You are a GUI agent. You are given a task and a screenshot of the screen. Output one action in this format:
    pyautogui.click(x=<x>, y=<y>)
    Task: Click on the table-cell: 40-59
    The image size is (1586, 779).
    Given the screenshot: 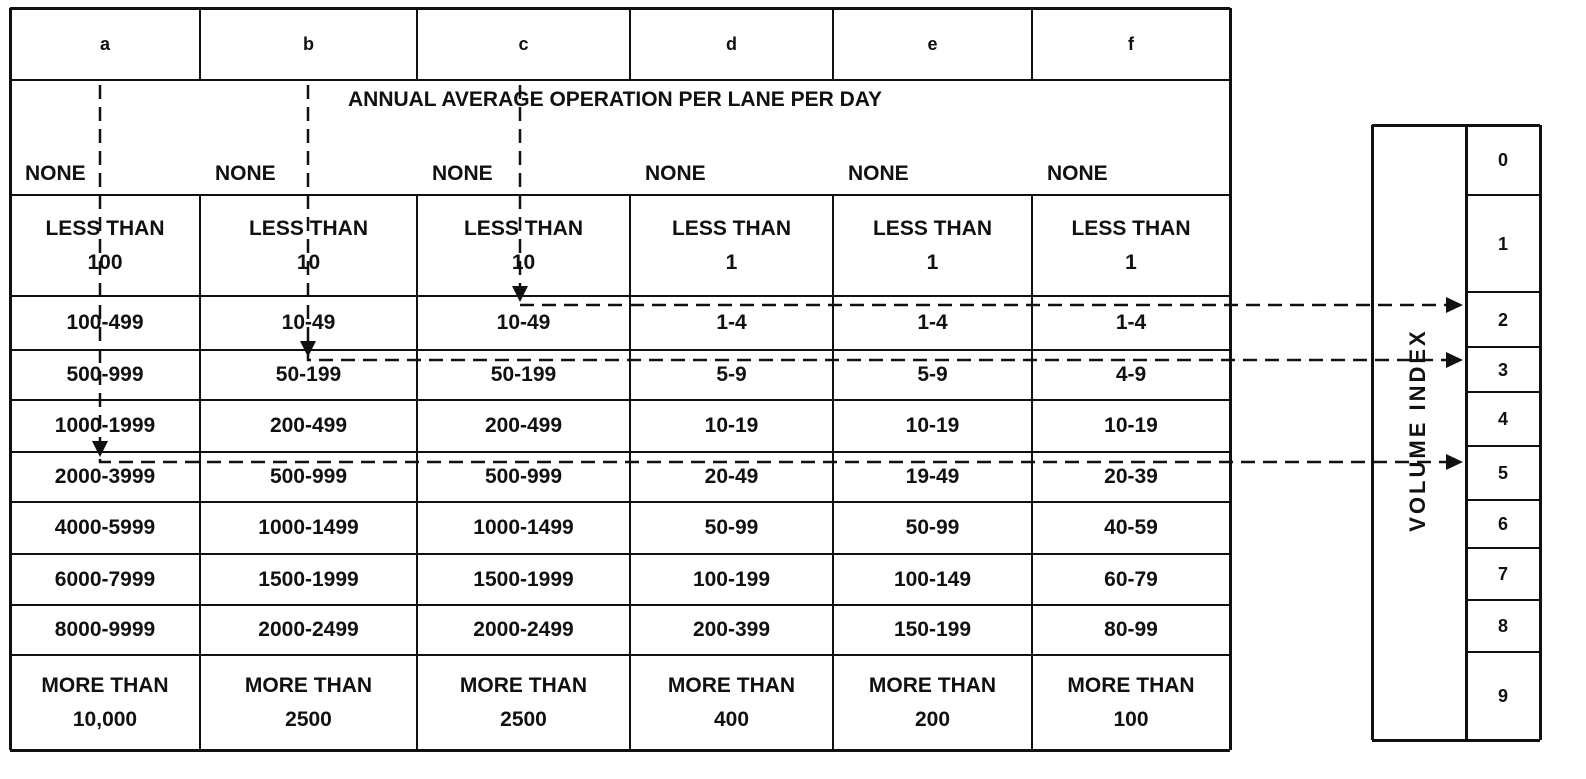 What is the action you would take?
    pyautogui.click(x=1131, y=528)
    